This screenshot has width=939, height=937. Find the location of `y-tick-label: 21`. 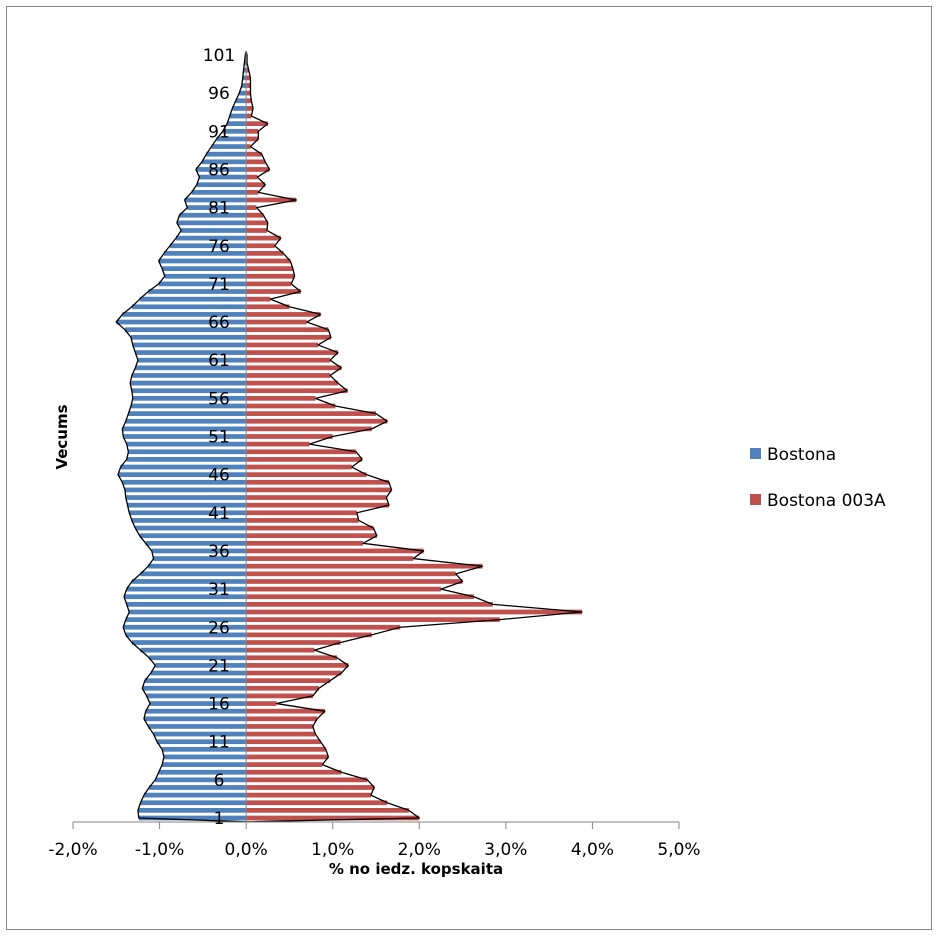

y-tick-label: 21 is located at coordinates (219, 666).